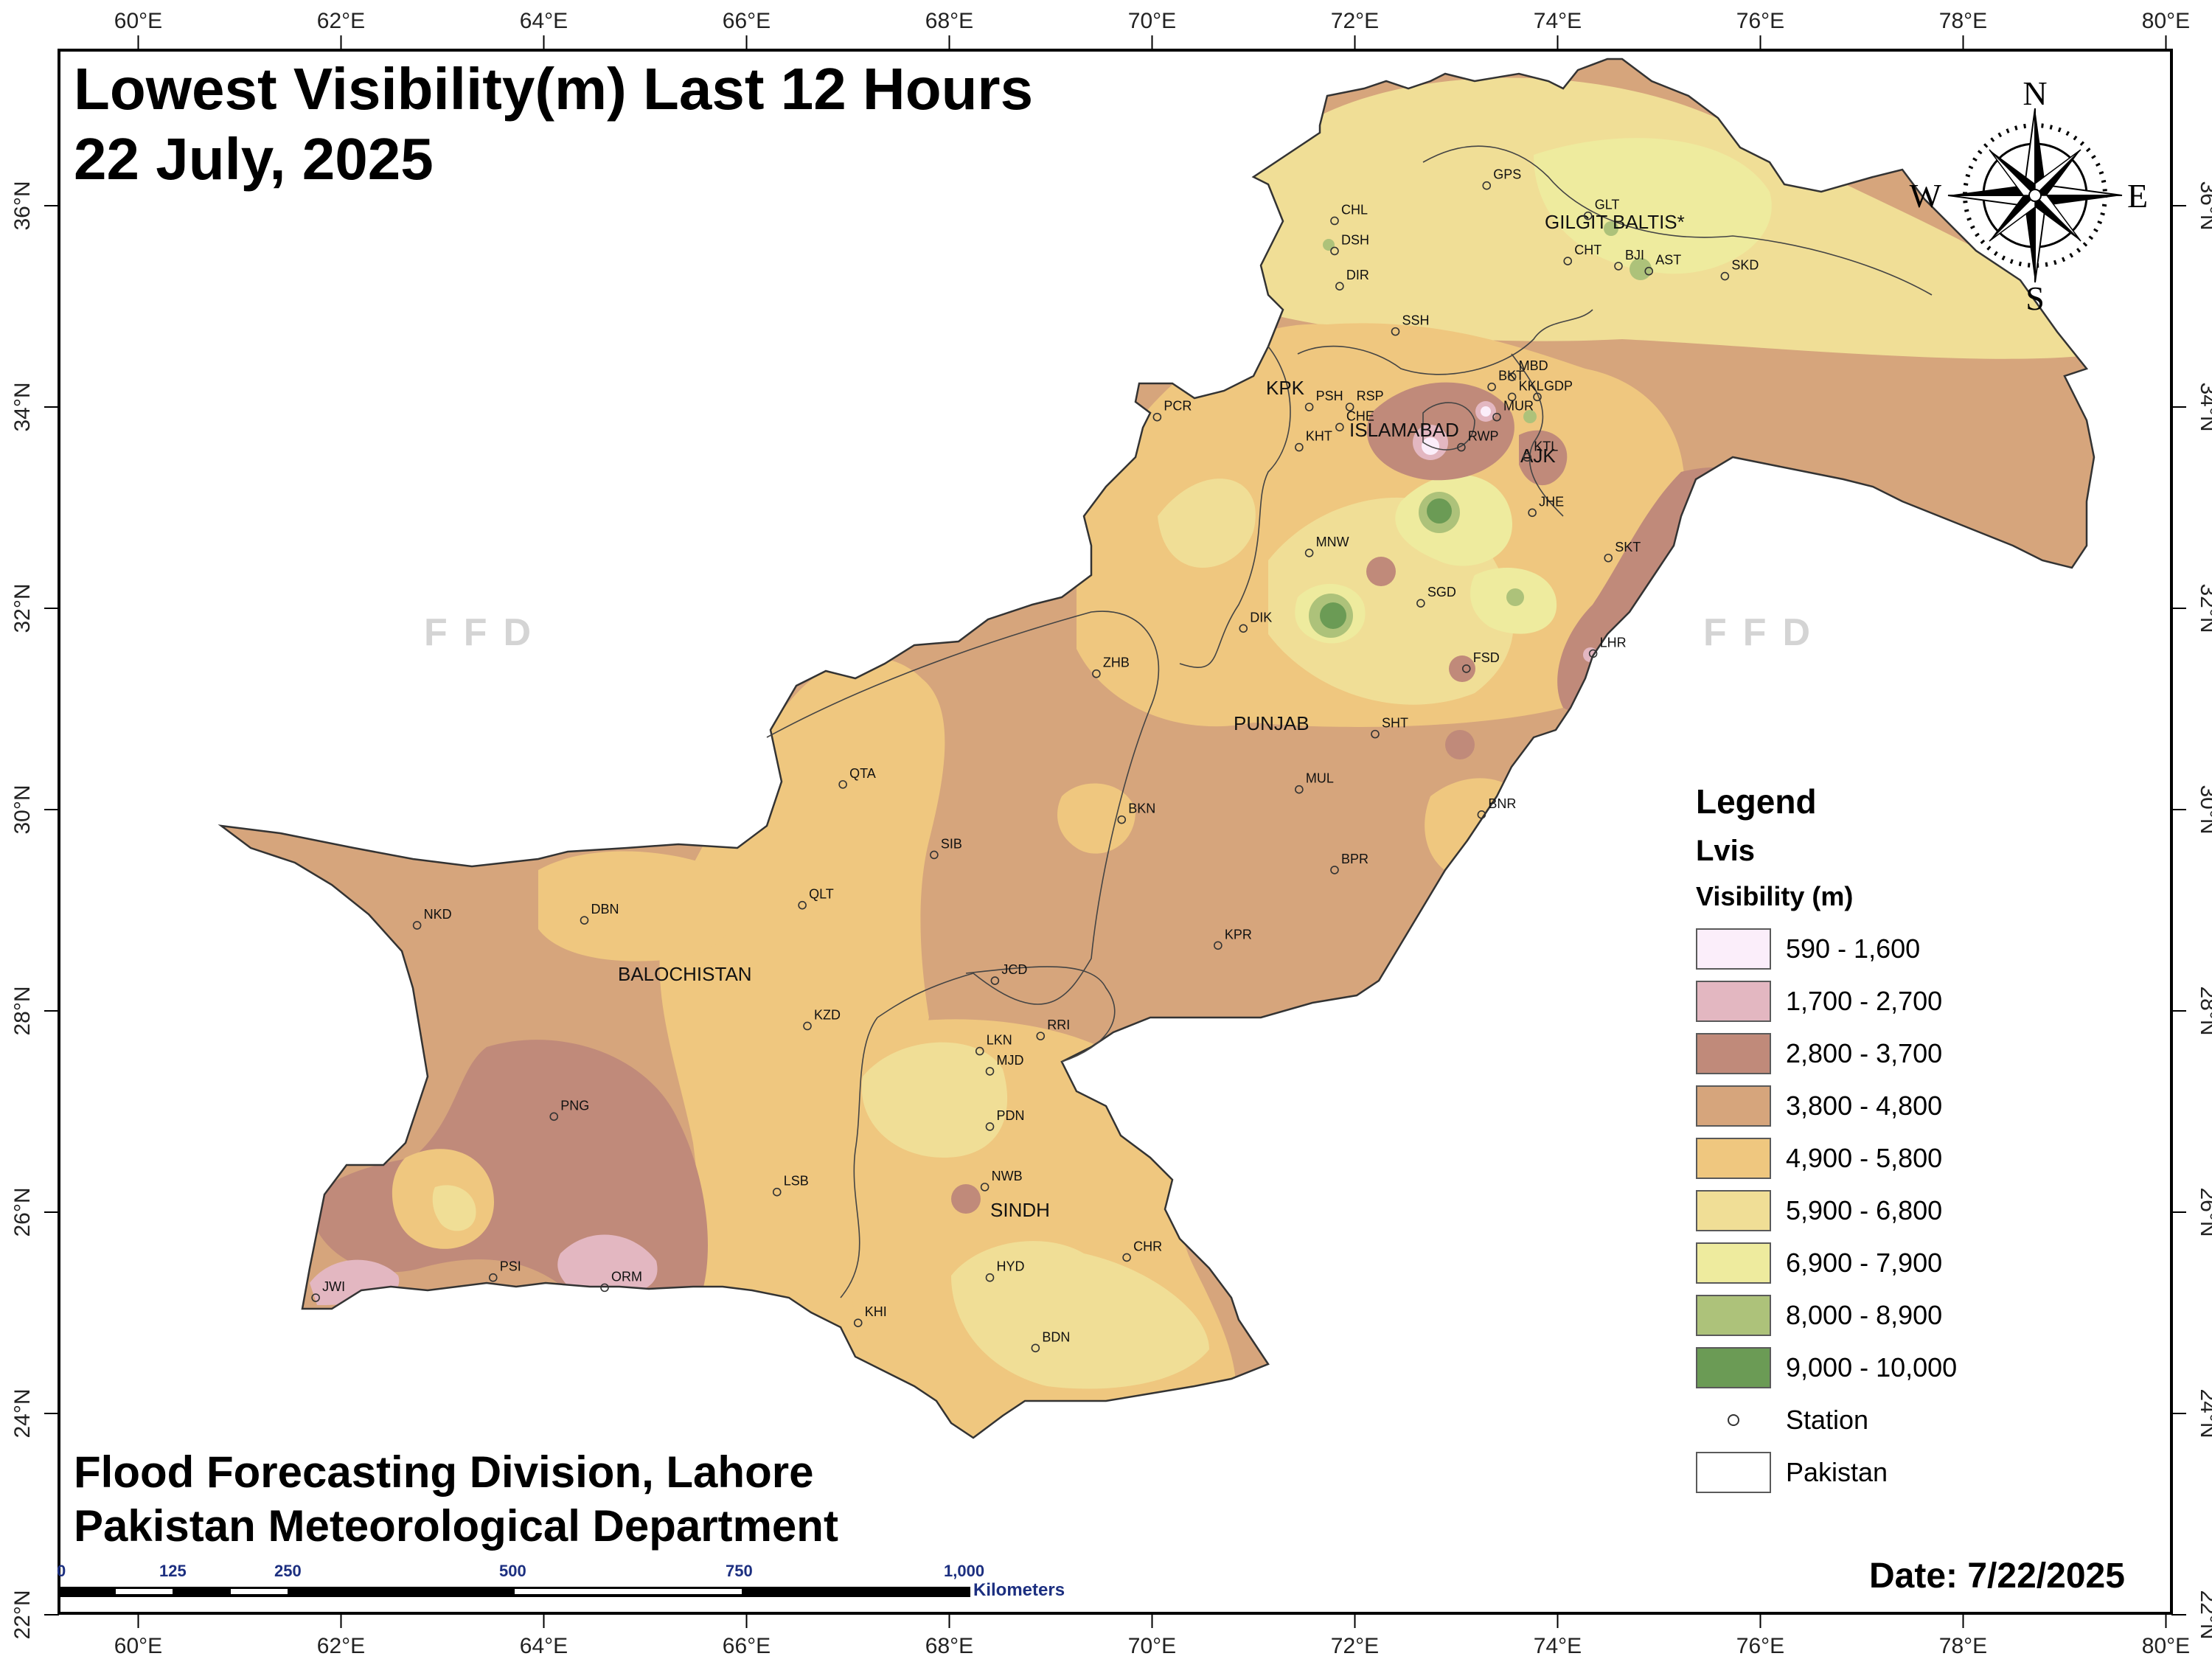 This screenshot has width=2212, height=1659. Describe the element at coordinates (2137, 196) in the screenshot. I see `compass-east-label: E` at that location.